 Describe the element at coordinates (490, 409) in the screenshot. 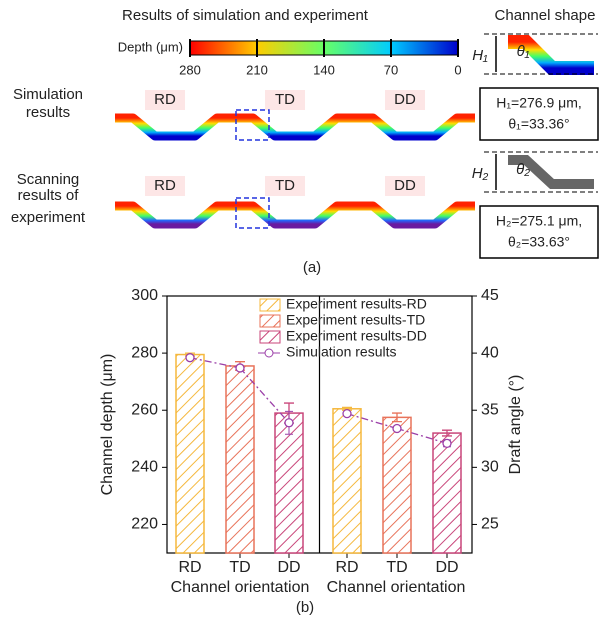

I see `y2-tick-label: 35` at that location.